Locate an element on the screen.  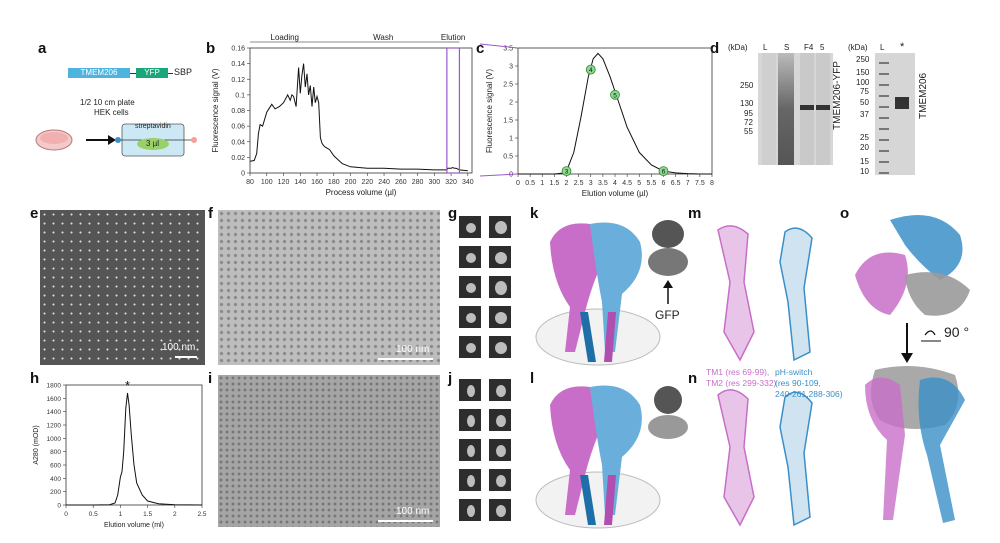
cells-text: HEK cells is located at coordinates (111, 112).